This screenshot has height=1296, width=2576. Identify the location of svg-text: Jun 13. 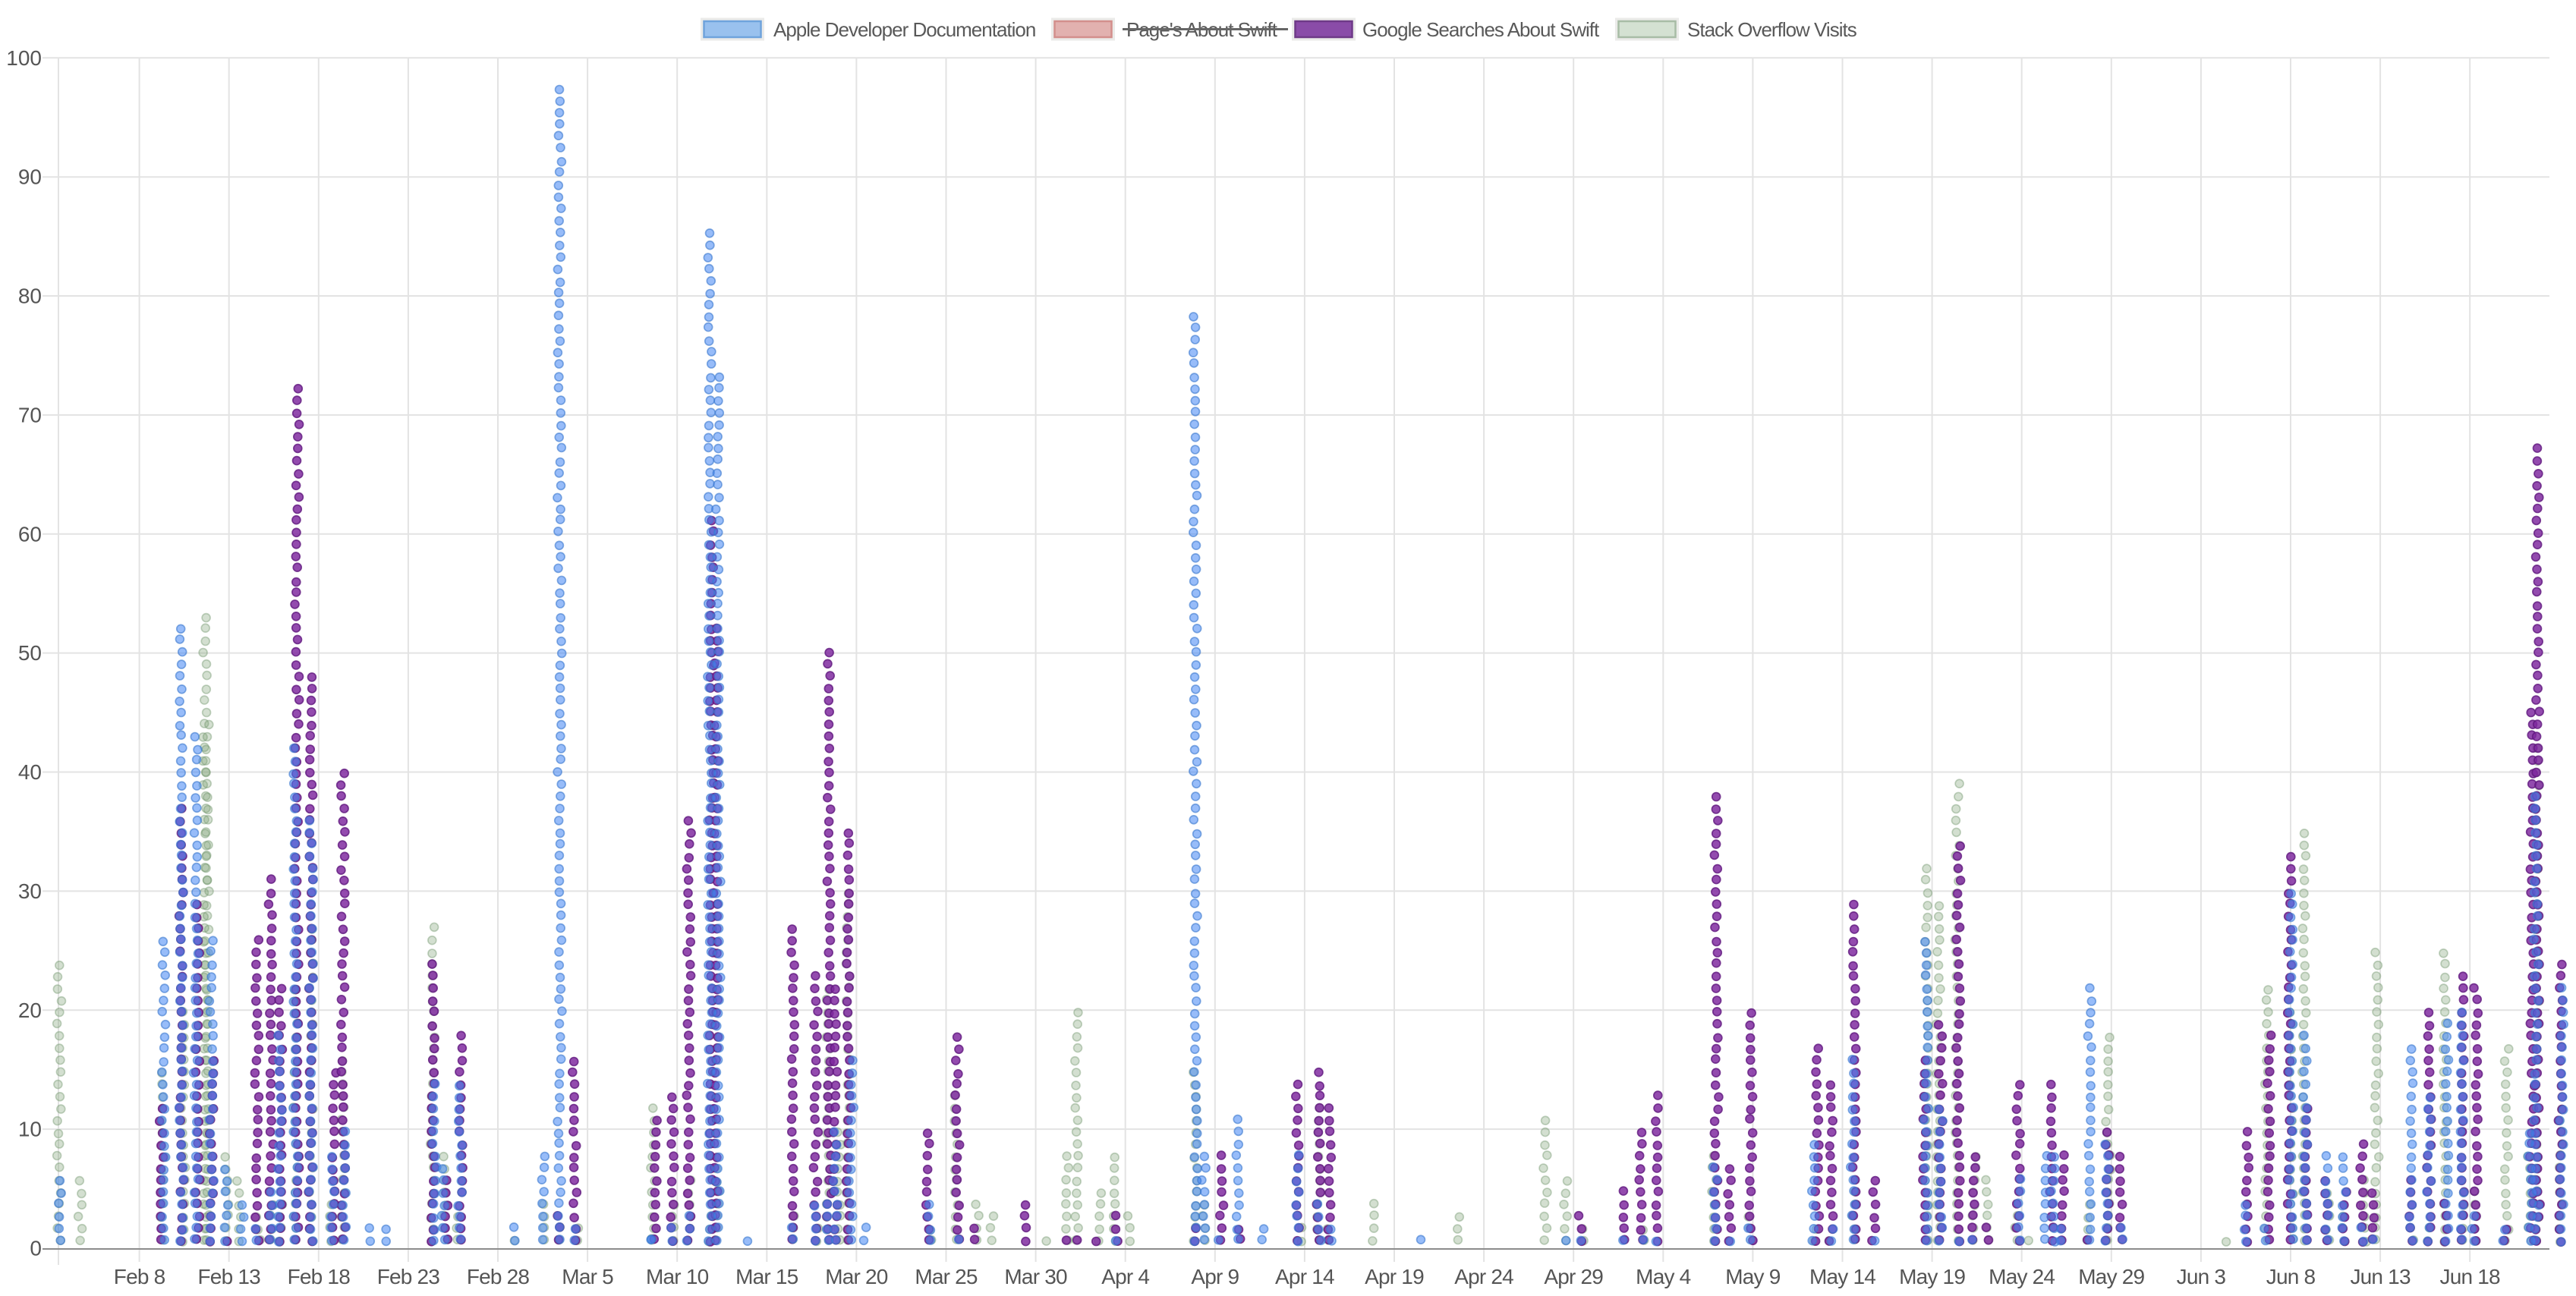
(2380, 1276).